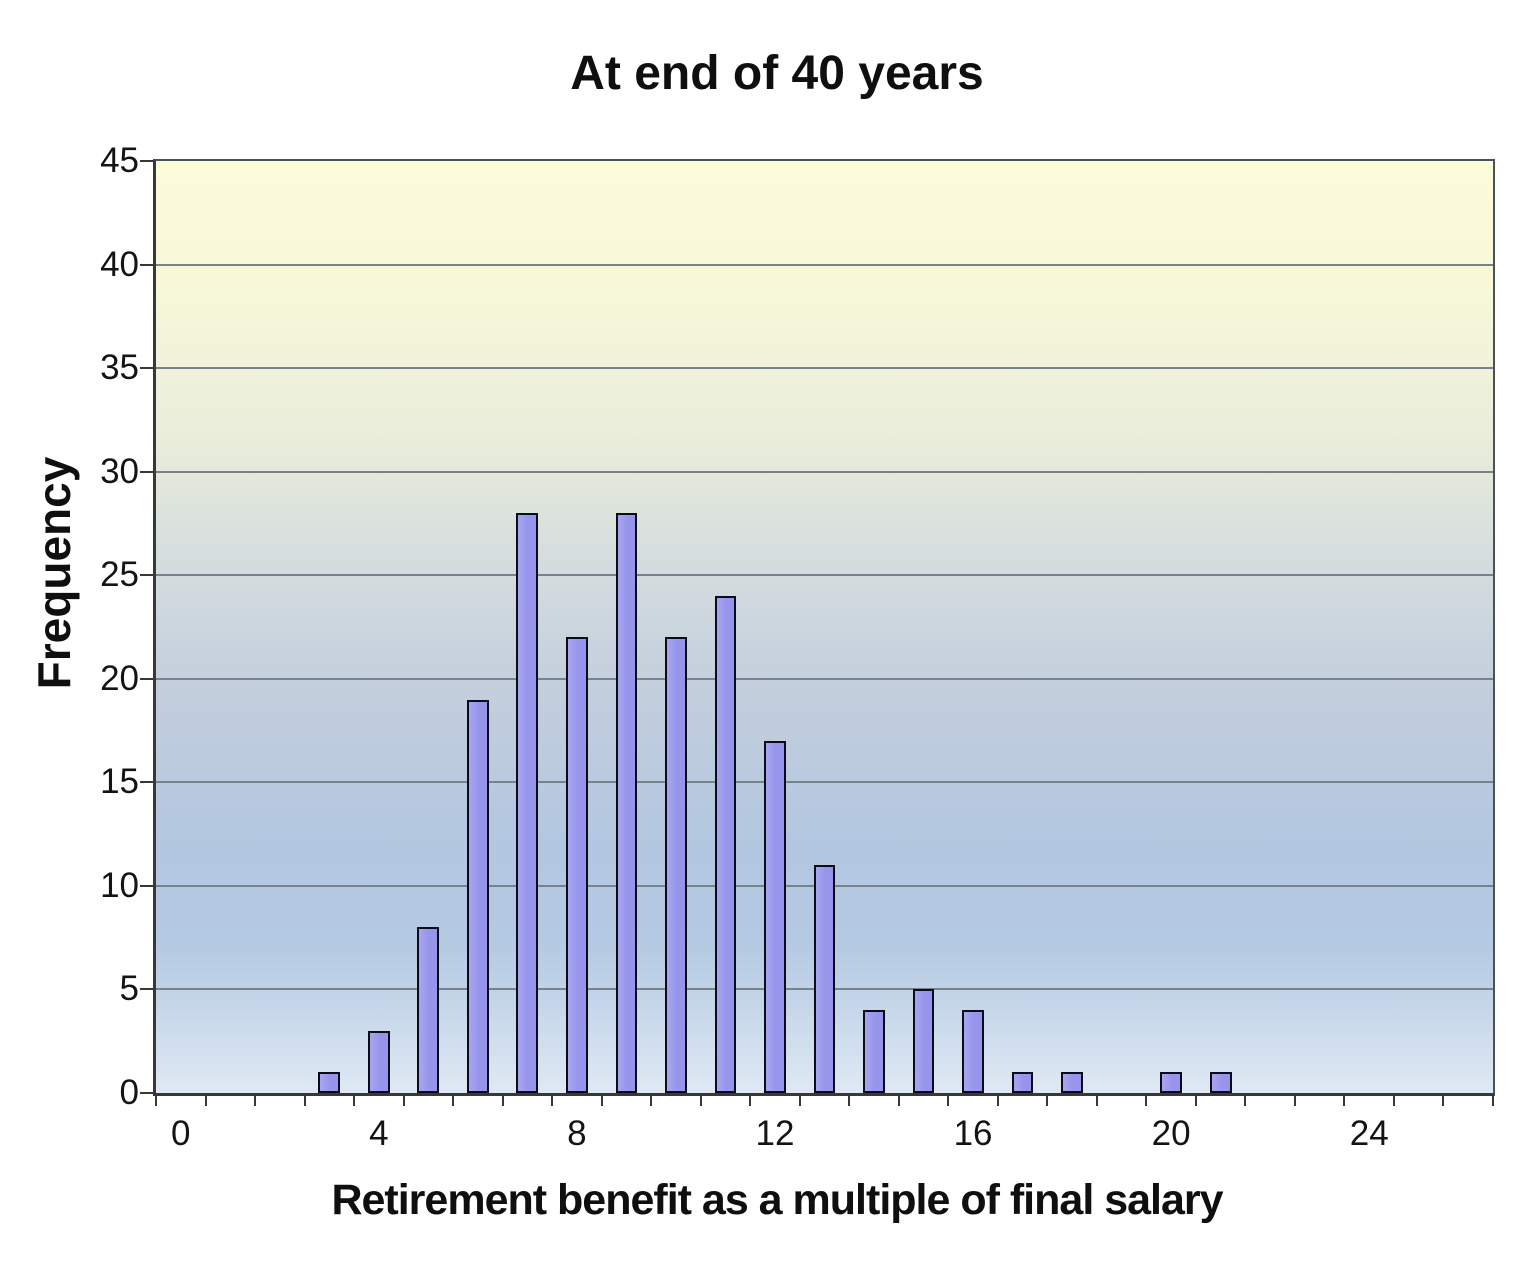  What do you see at coordinates (129, 989) in the screenshot?
I see `y-tick-label: 5` at bounding box center [129, 989].